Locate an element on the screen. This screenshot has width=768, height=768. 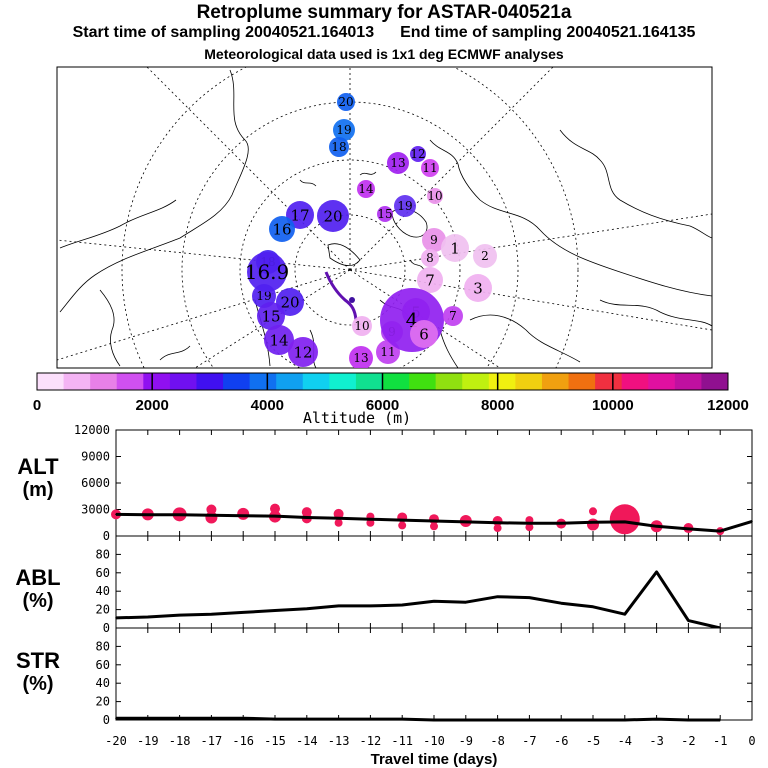
colorbar-tick-label: 10000 is located at coordinates (613, 405).